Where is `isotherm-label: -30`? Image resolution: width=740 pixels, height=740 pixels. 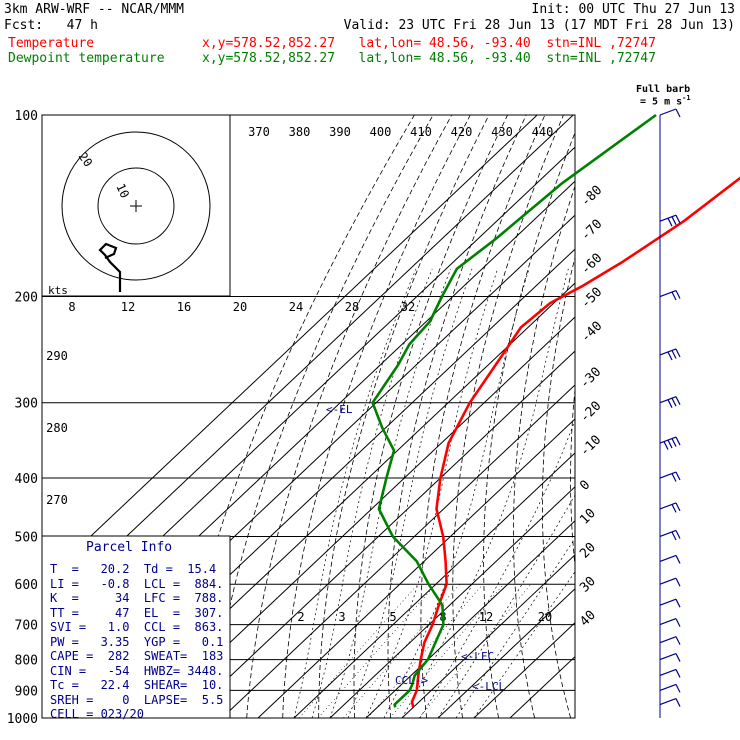
isotherm-label: -30 is located at coordinates (590, 378).